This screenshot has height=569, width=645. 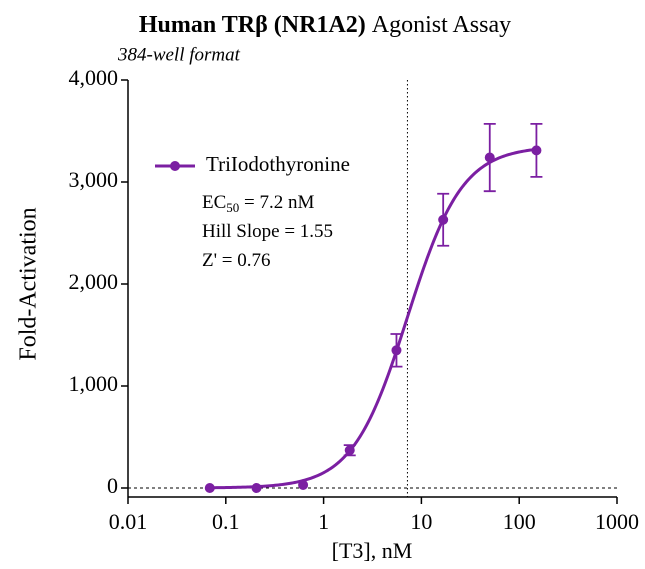 What do you see at coordinates (94, 383) in the screenshot?
I see `y-tick-label: 1,000` at bounding box center [94, 383].